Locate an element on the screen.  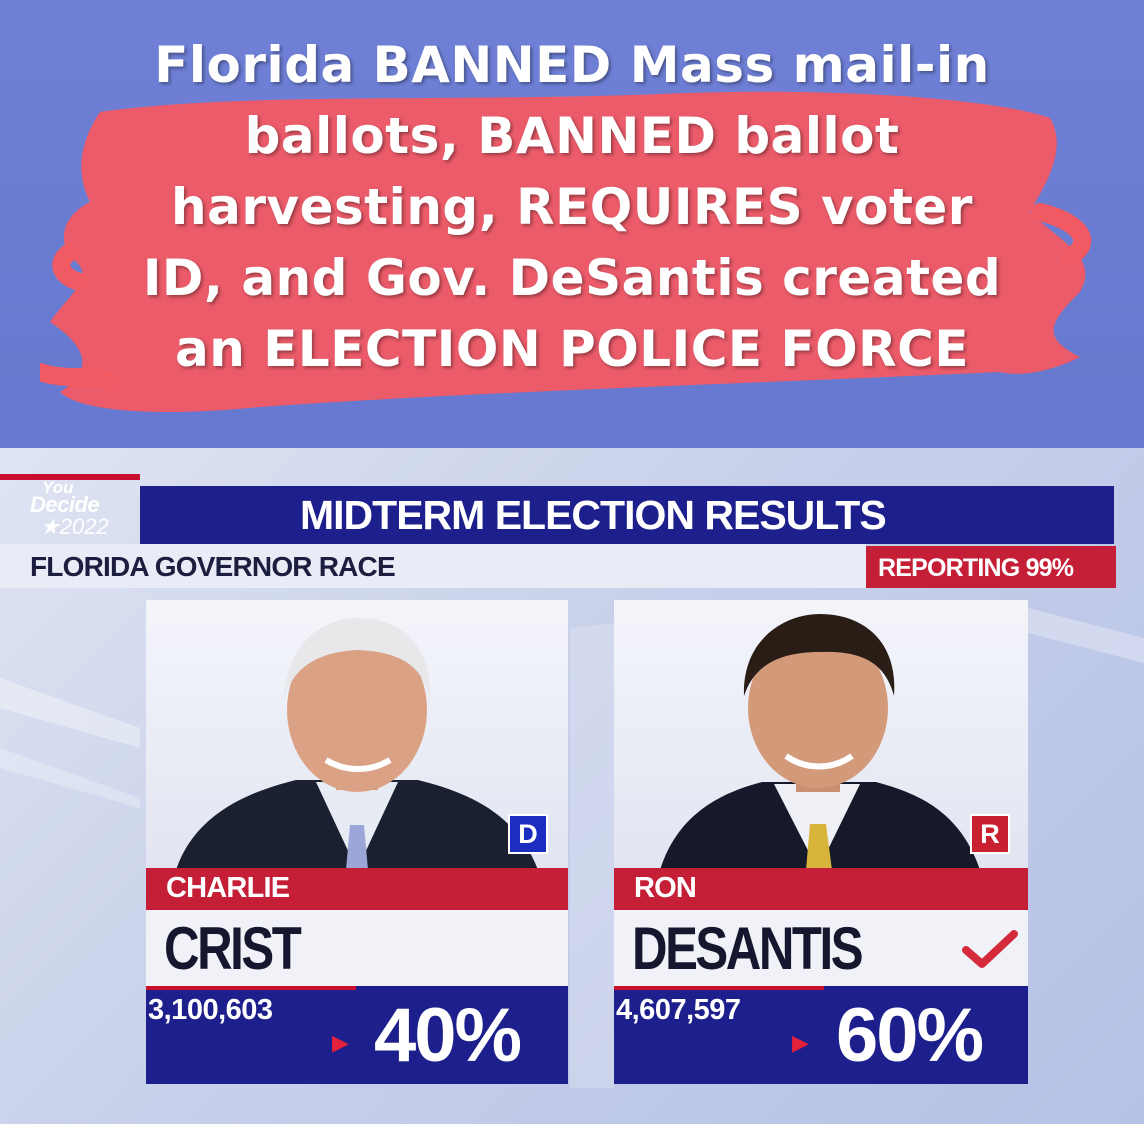
vote-percent: 60% is located at coordinates (910, 1035).